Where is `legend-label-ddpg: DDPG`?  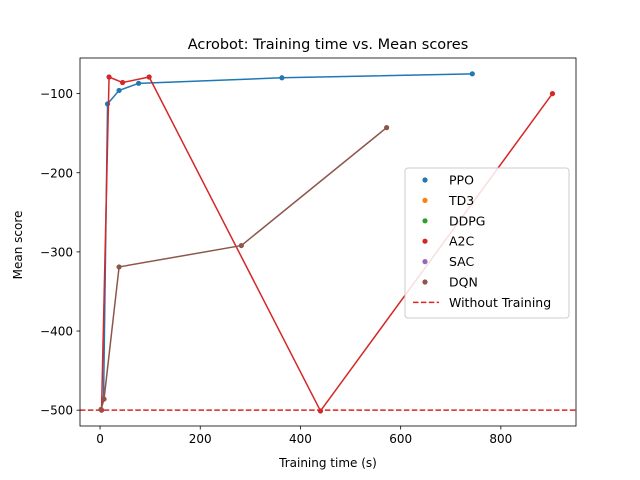
legend-label-ddpg: DDPG is located at coordinates (467, 220).